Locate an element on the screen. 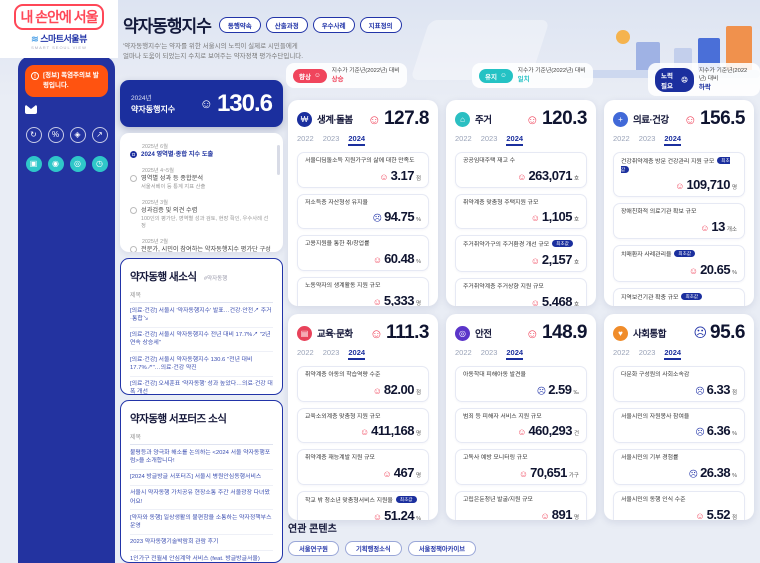 This screenshot has height=563, width=760. indicator-row: 장애친화적 의료기관 확보 규모 13 개소 is located at coordinates (679, 221).